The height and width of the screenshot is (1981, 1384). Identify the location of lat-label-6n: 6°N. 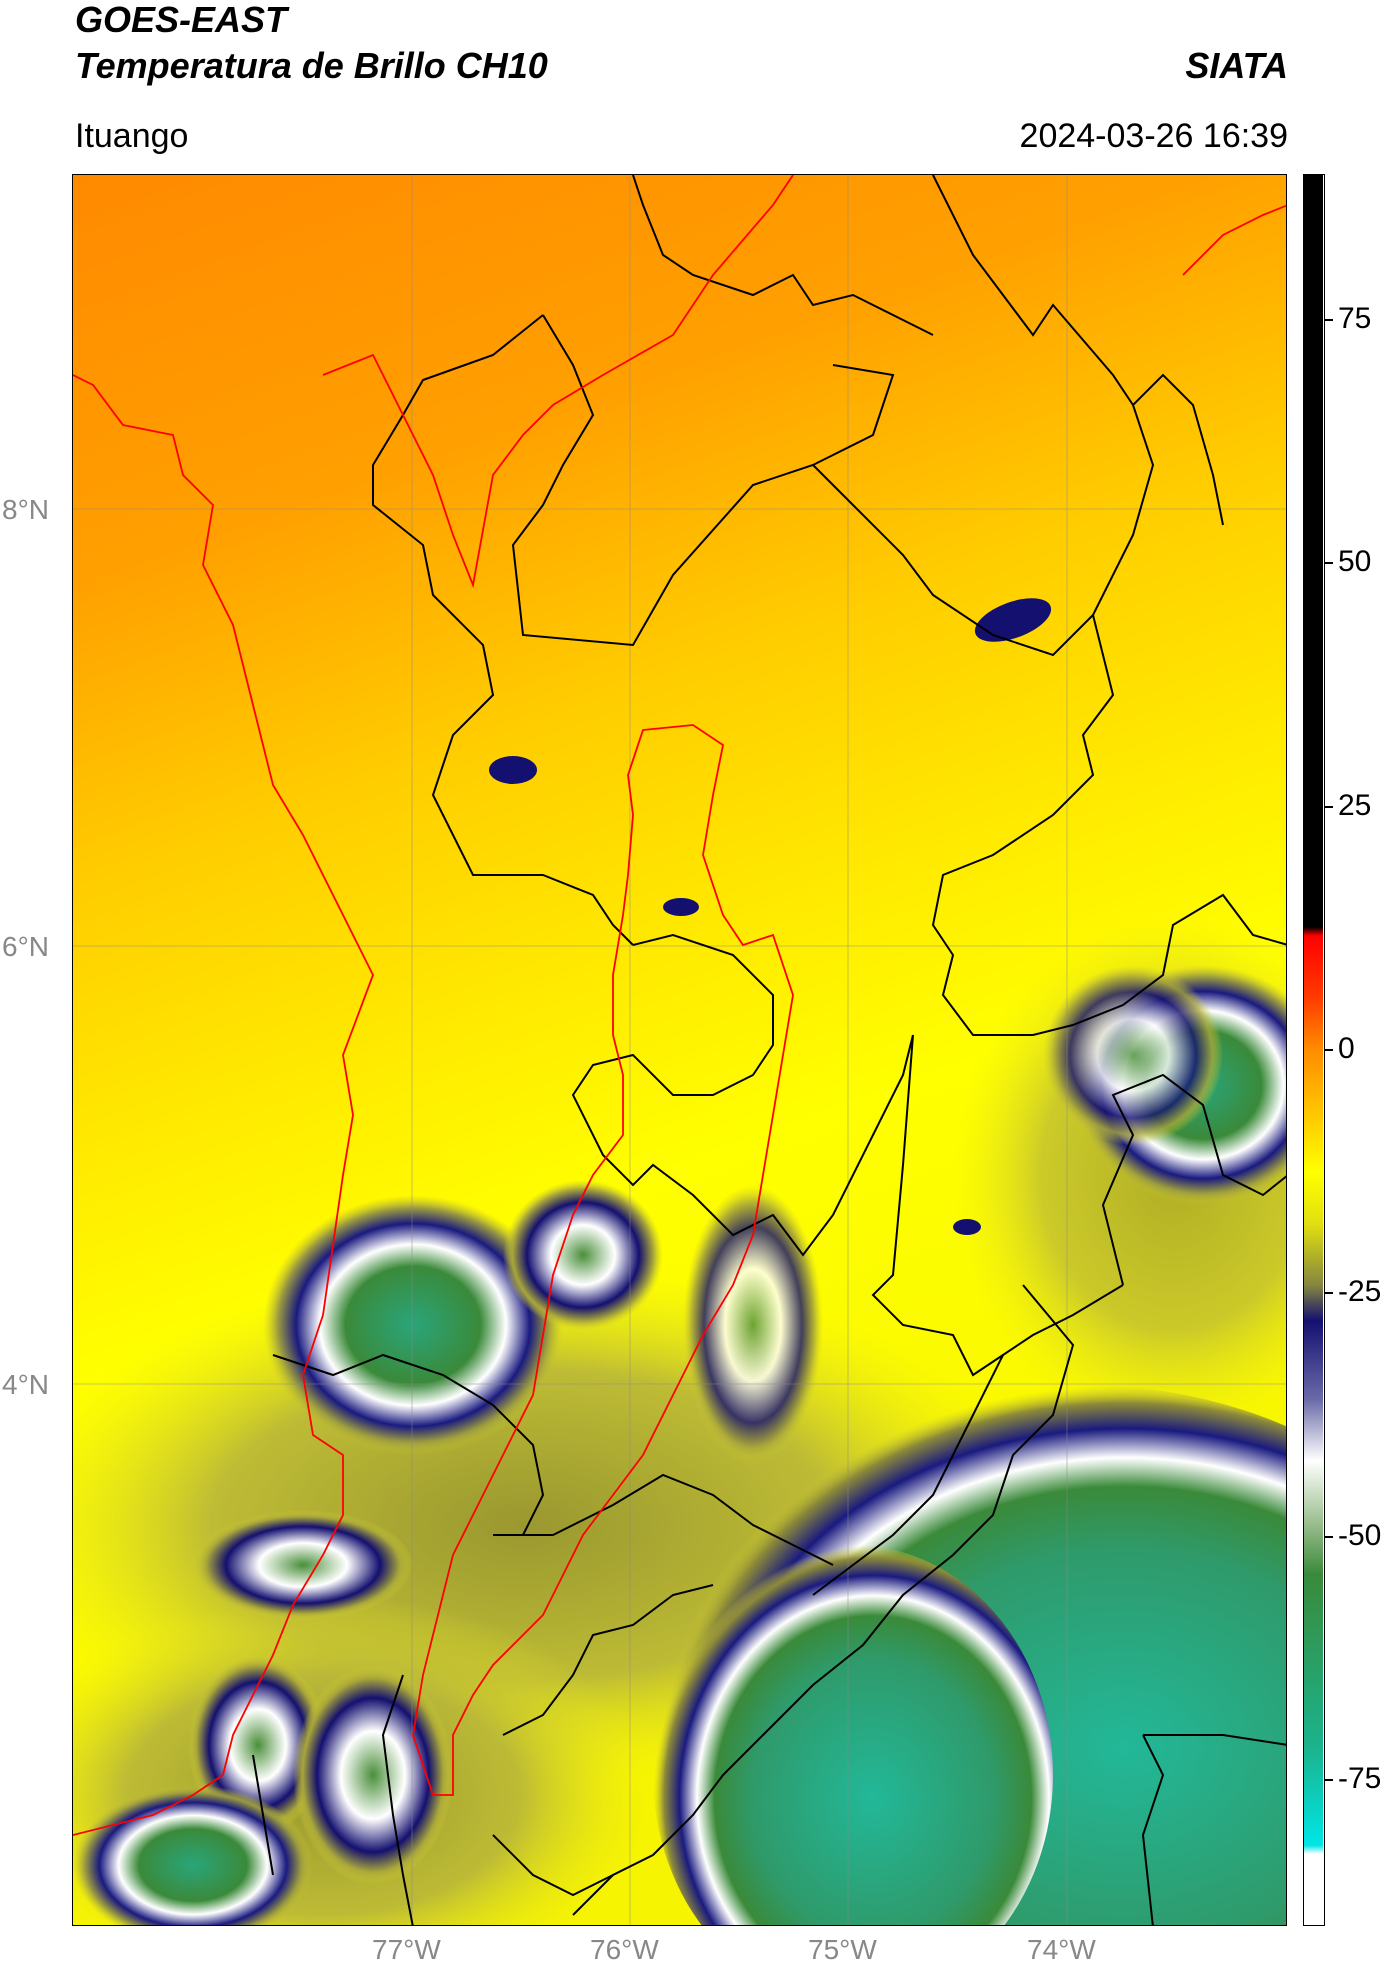
(25, 946).